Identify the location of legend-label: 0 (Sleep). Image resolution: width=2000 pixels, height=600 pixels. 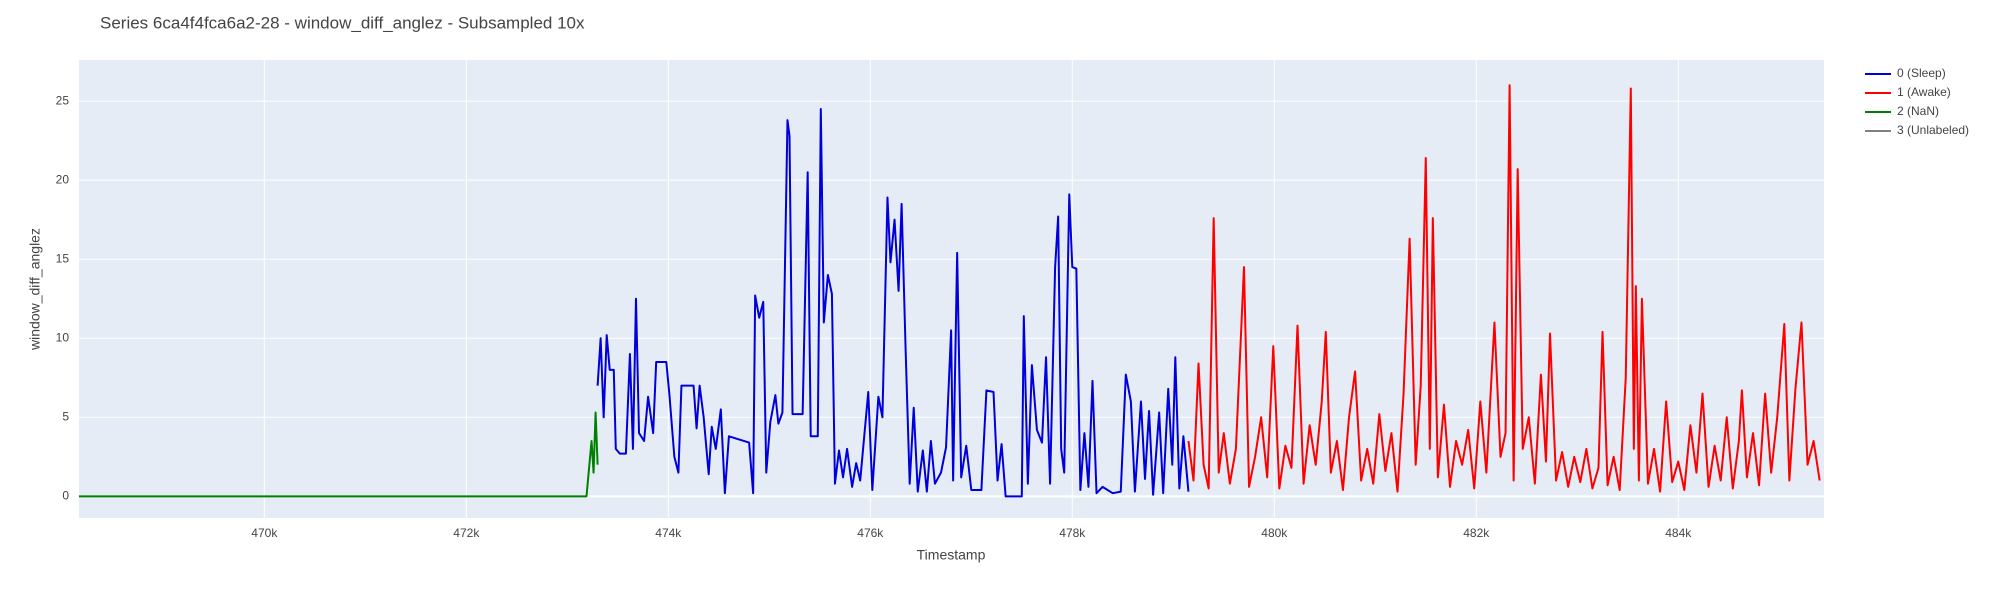
(1921, 73).